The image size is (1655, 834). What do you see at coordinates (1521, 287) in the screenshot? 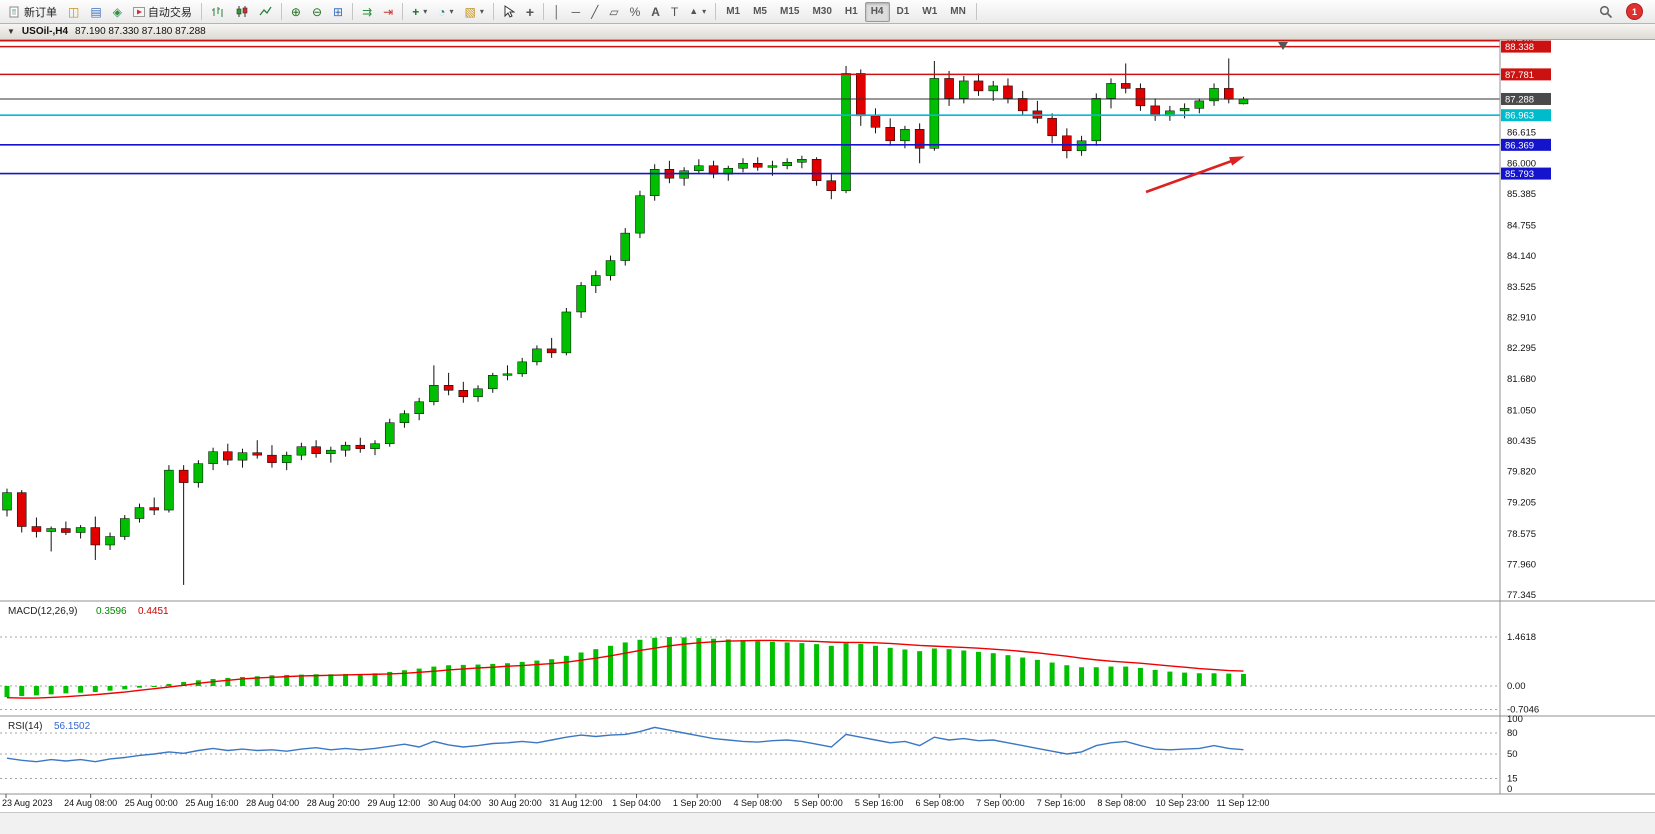
I see `svg-text: 83.525` at bounding box center [1521, 287].